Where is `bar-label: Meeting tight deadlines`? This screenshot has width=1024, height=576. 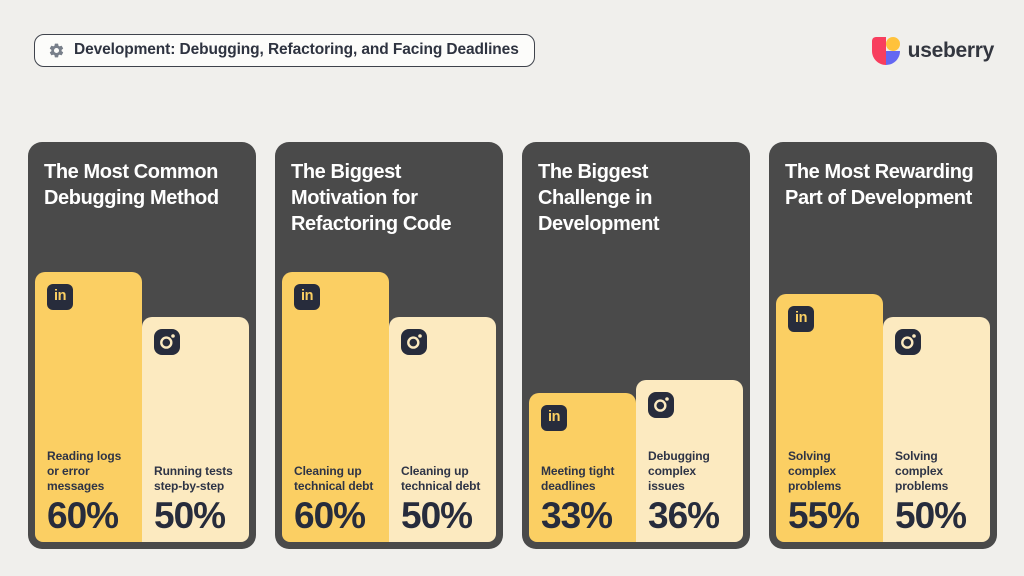
bar-label: Meeting tight deadlines is located at coordinates (578, 478).